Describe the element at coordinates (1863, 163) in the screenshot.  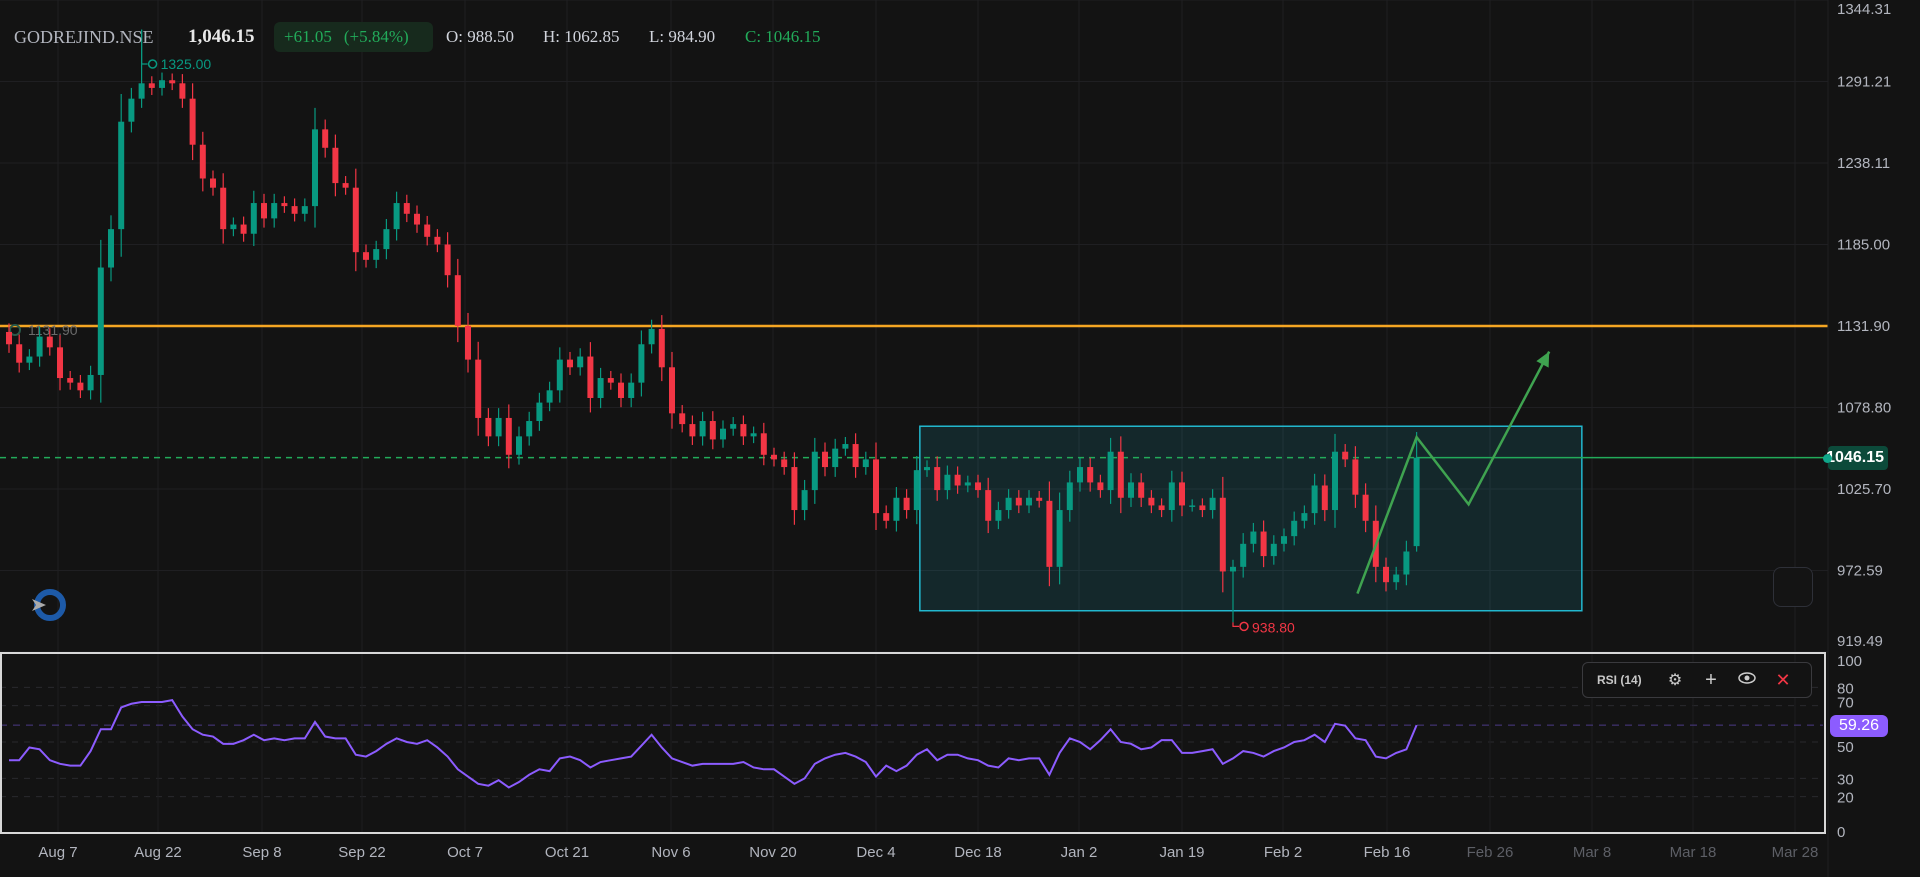
I see `price-axis-label: 1238.11` at that location.